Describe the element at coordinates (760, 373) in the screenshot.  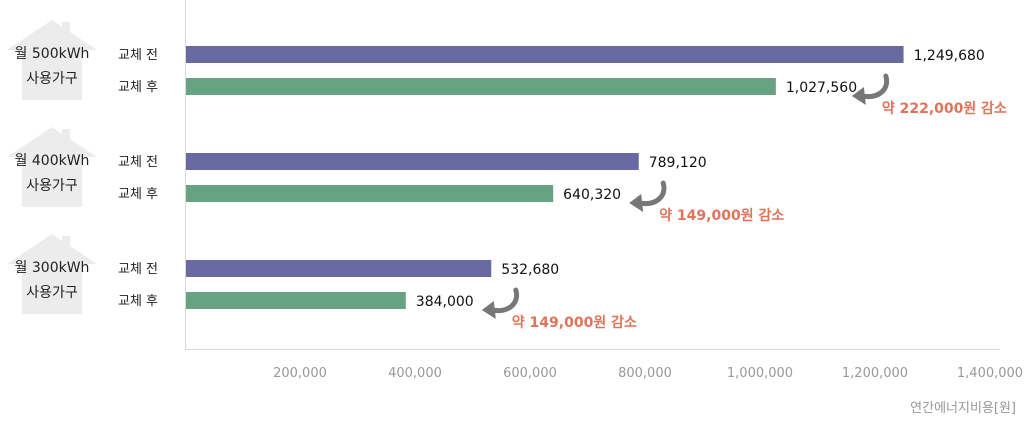
I see `tick-label: 1,000,000` at that location.